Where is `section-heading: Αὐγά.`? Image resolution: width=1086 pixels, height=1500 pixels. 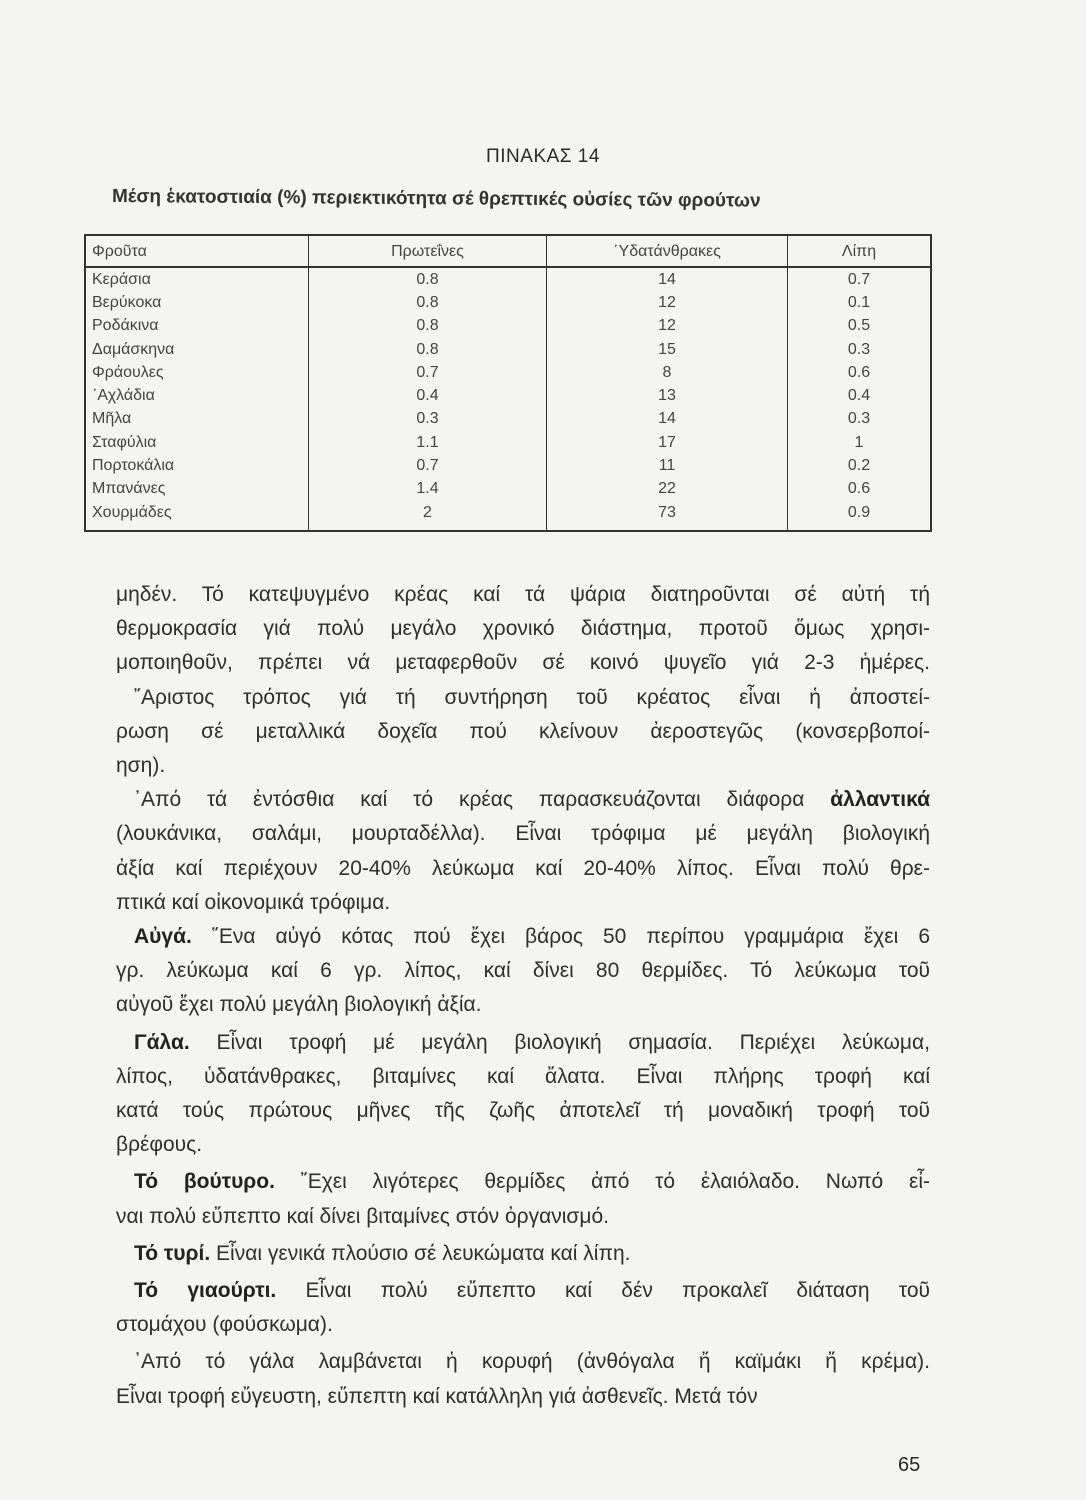
section-heading: Αὐγά. is located at coordinates (163, 937).